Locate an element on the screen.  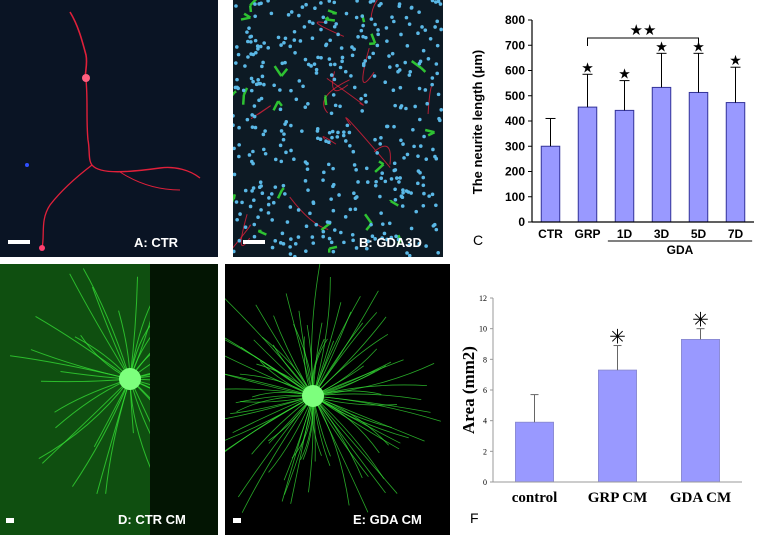
y-tick-label: 100 is located at coordinates (515, 197).